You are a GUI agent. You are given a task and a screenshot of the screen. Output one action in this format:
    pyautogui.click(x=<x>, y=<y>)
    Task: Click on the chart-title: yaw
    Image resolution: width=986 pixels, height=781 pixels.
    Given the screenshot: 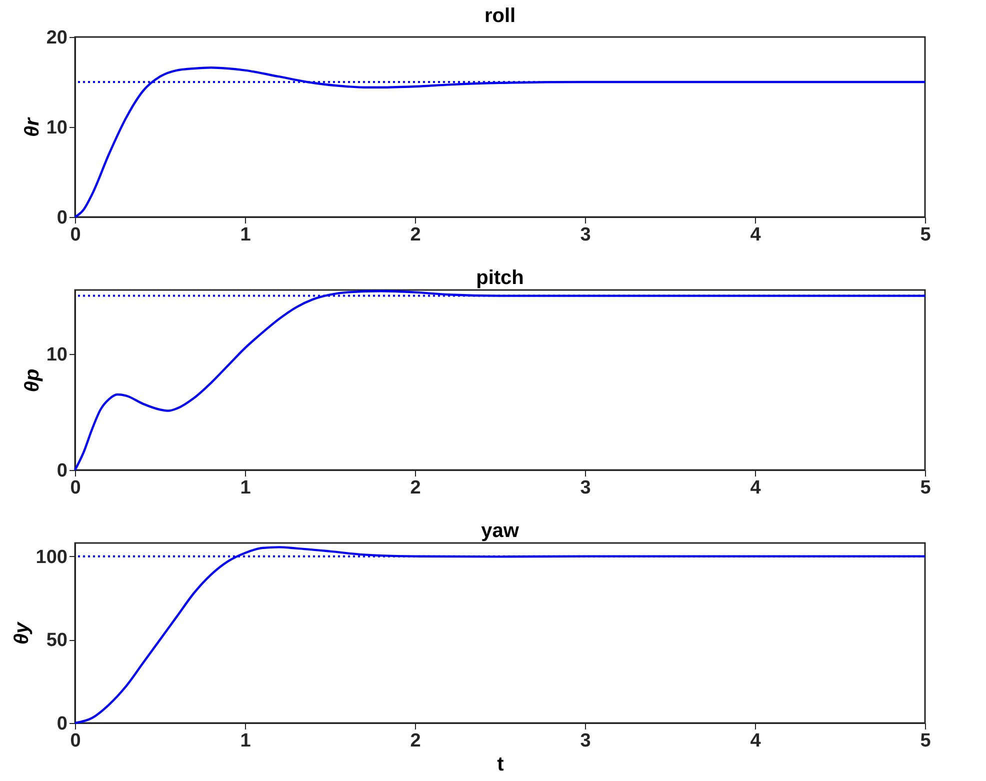 What is the action you would take?
    pyautogui.click(x=500, y=531)
    